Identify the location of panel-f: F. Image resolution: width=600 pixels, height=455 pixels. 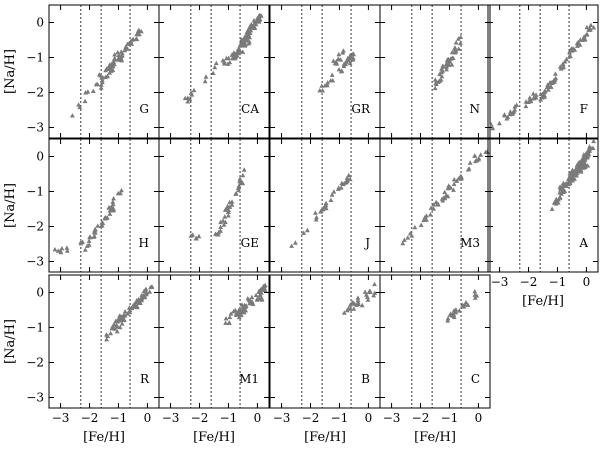
(543, 71).